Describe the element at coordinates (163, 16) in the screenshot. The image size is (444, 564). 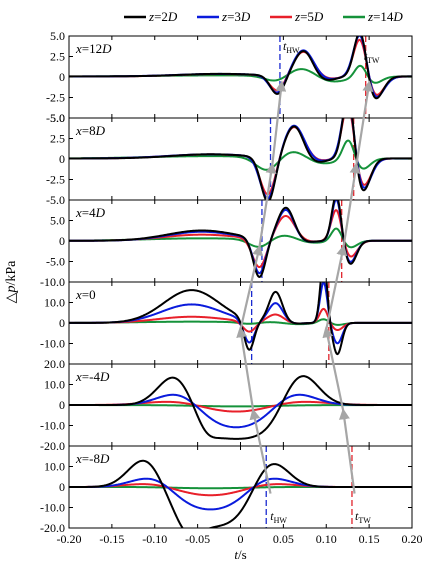
I see `legend-label-0: z=2D` at that location.